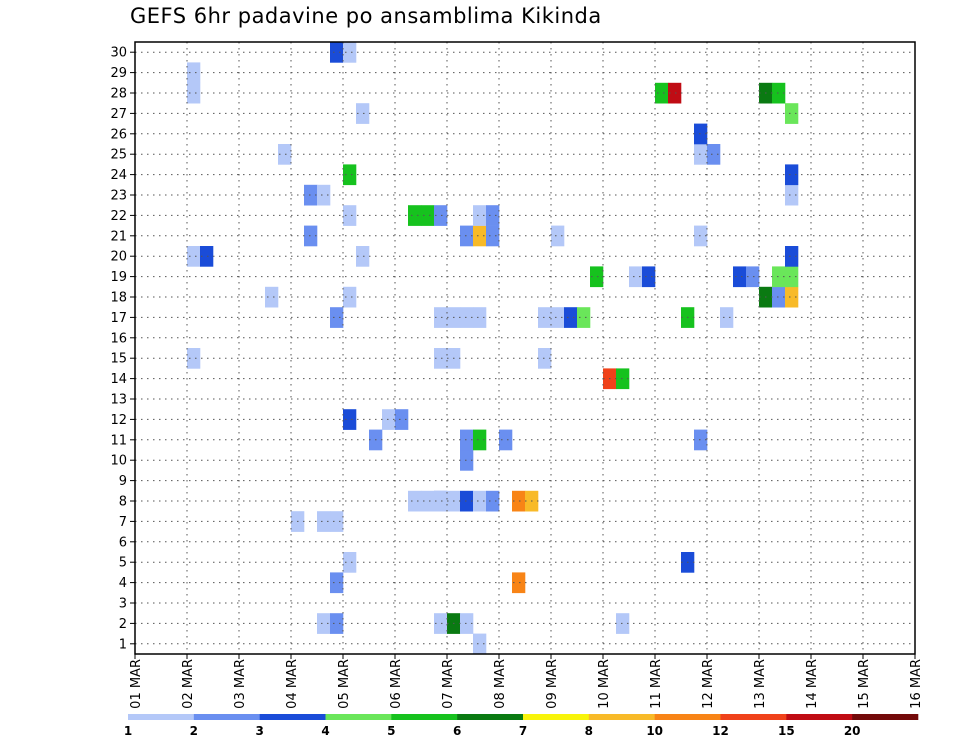  I want to click on y-tick-label: 20, so click(118, 257).